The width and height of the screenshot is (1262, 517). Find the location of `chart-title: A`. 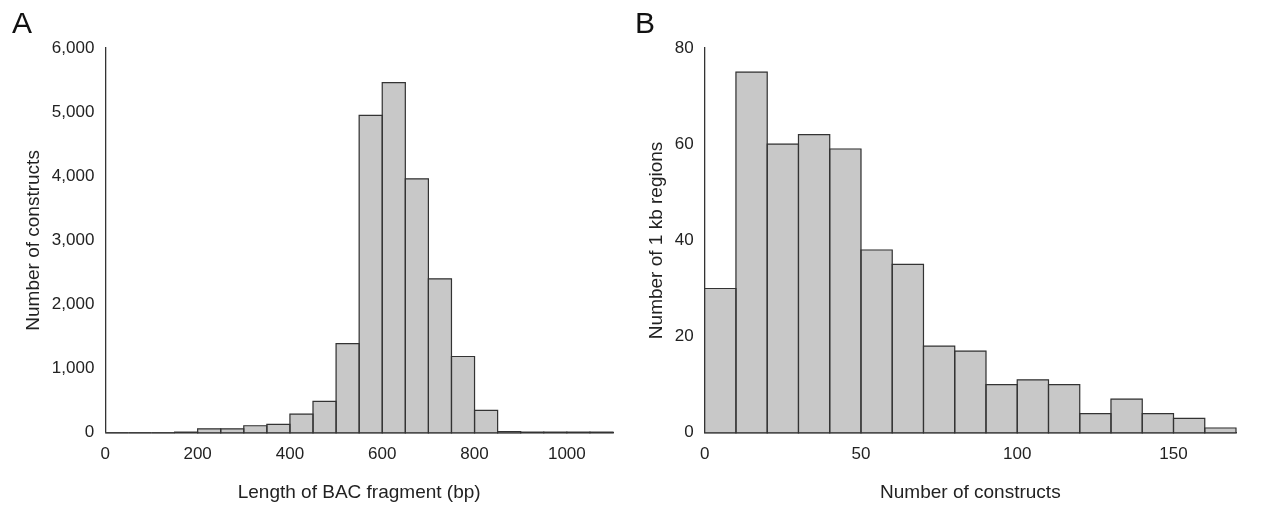

chart-title: A is located at coordinates (22, 23).